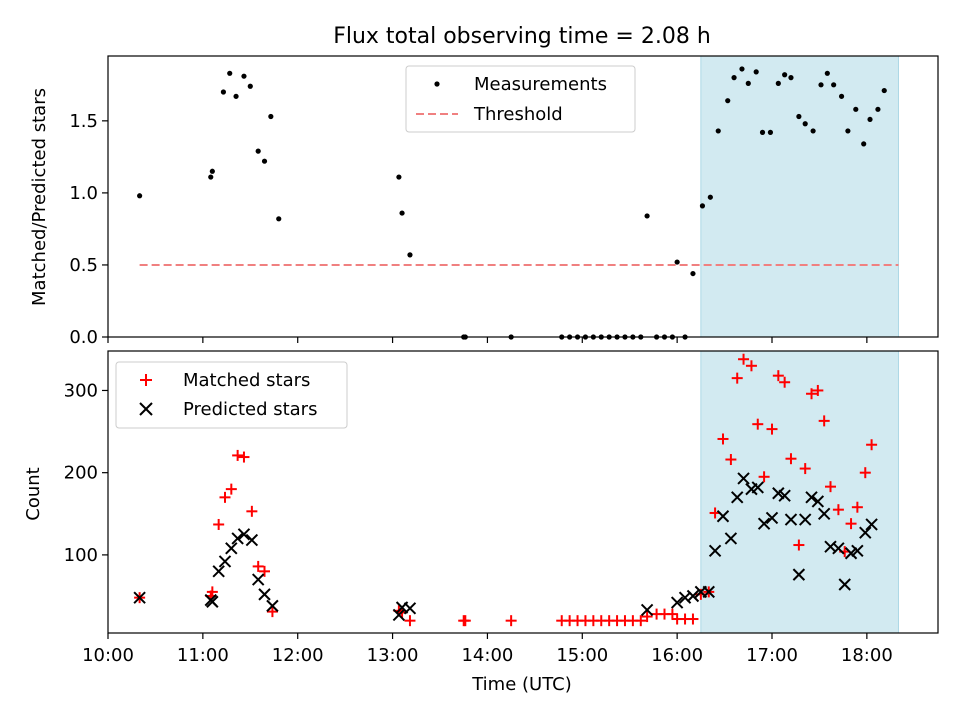 The height and width of the screenshot is (724, 960). Describe the element at coordinates (246, 380) in the screenshot. I see `legend-matched-label: Matched stars` at that location.